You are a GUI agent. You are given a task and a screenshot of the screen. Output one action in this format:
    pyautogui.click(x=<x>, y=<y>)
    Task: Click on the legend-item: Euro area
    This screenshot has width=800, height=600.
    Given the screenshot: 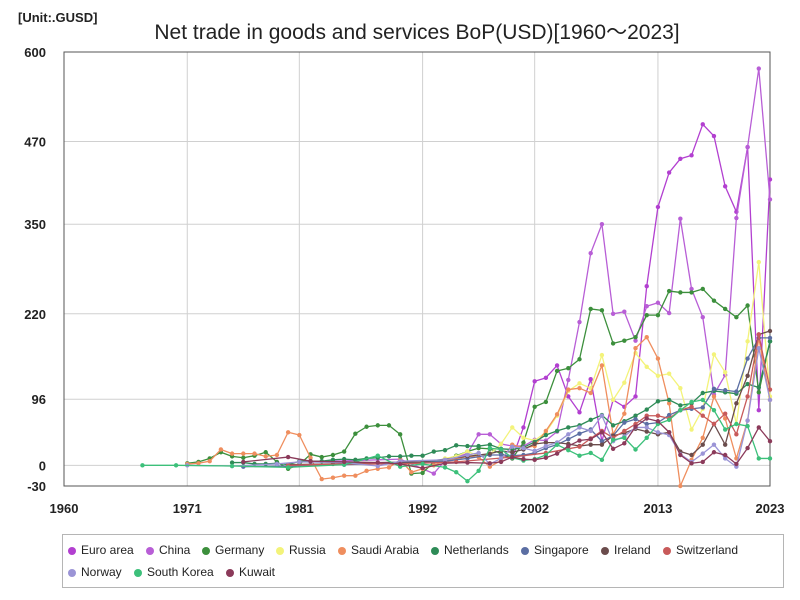 What is the action you would take?
    pyautogui.click(x=101, y=550)
    